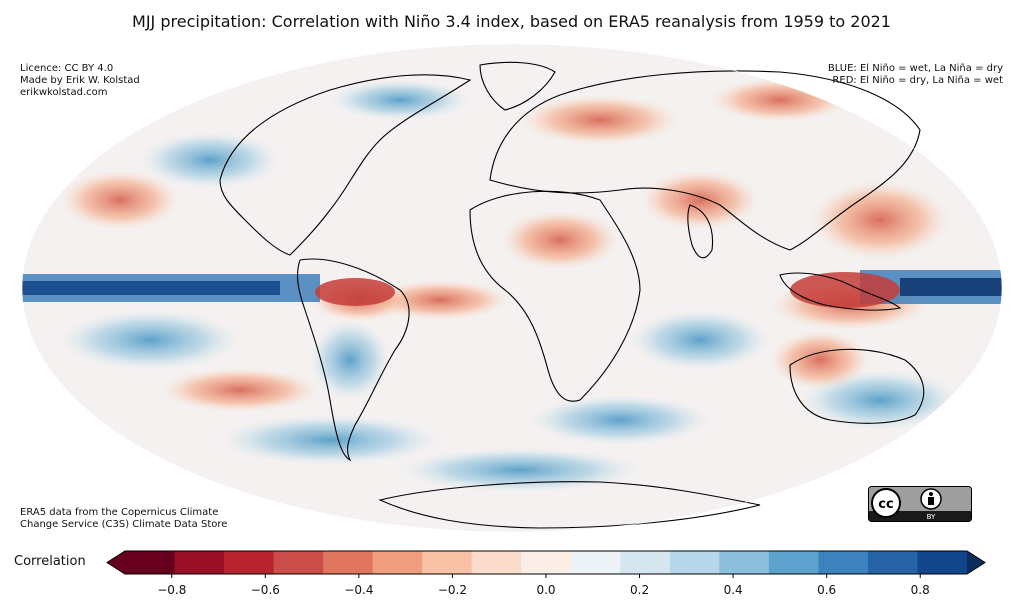  Describe the element at coordinates (124, 524) in the screenshot. I see `source-line-2: Change Service (C3S) Climate Data Store` at that location.